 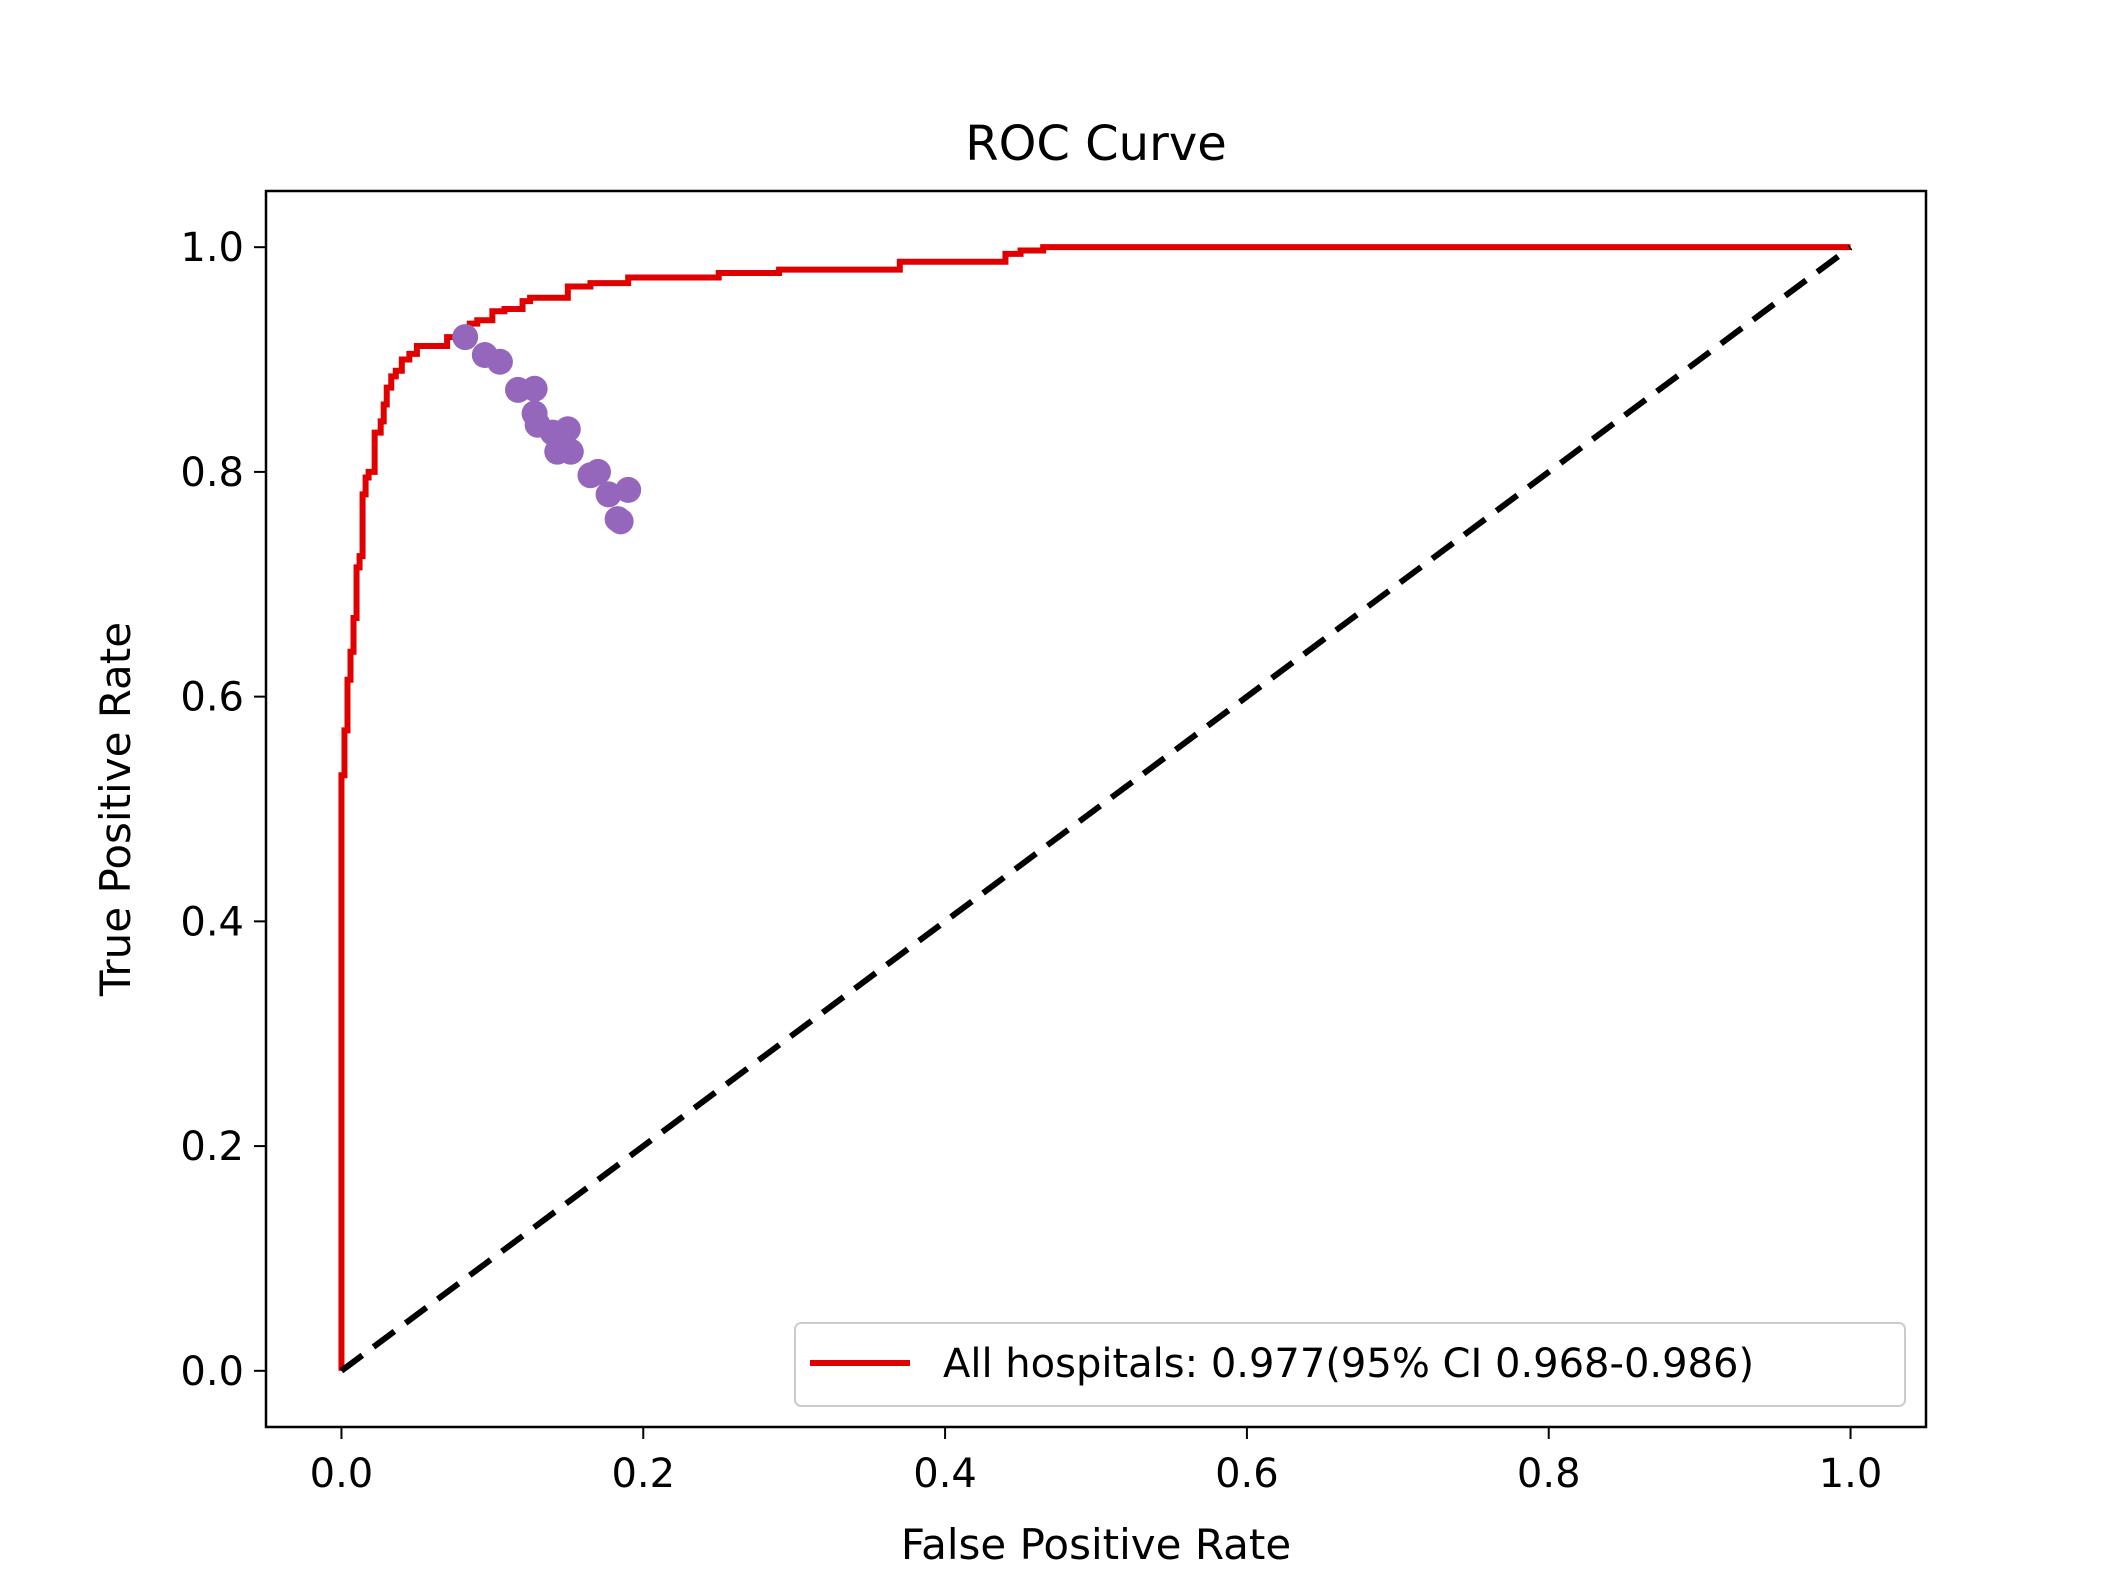 What do you see at coordinates (212, 1372) in the screenshot?
I see `y-tick-label: 0.0` at bounding box center [212, 1372].